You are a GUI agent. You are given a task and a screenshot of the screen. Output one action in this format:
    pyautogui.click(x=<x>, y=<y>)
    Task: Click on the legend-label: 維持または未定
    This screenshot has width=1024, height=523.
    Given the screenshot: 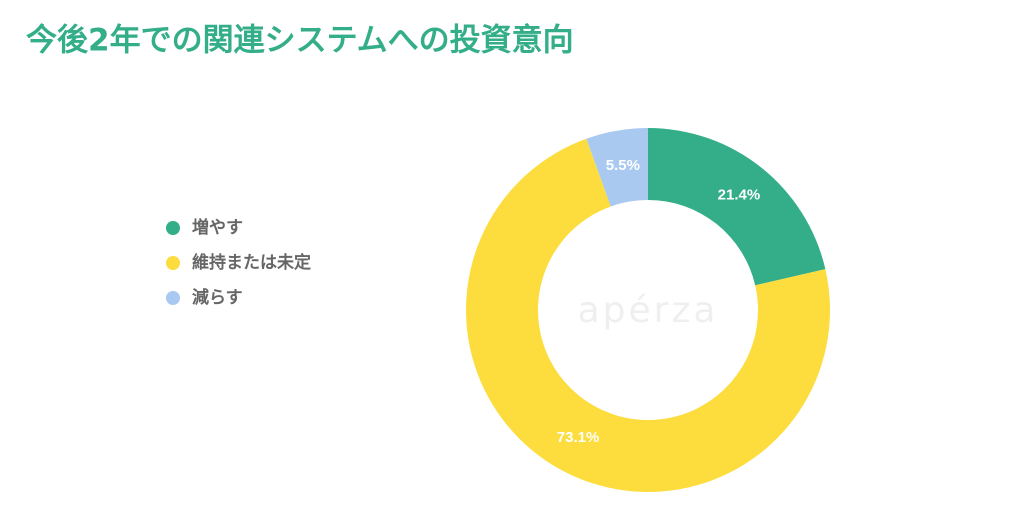 What is the action you would take?
    pyautogui.click(x=251, y=262)
    